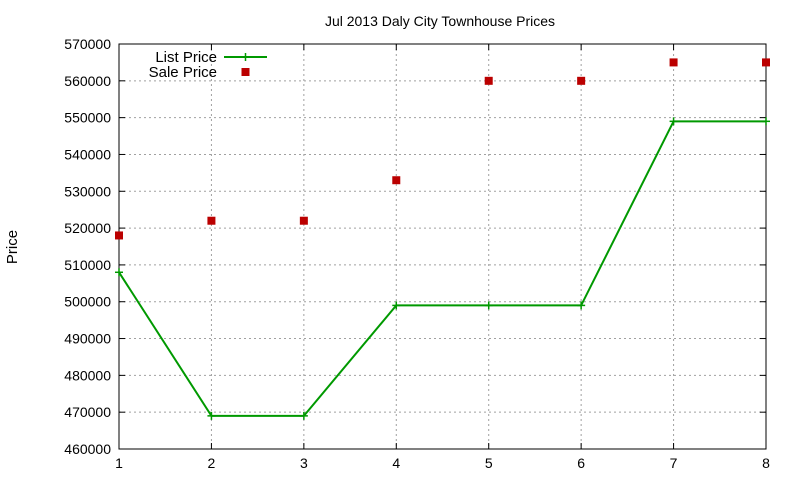 The image size is (800, 480). What do you see at coordinates (87, 228) in the screenshot?
I see `y-tick-label: 520000` at bounding box center [87, 228].